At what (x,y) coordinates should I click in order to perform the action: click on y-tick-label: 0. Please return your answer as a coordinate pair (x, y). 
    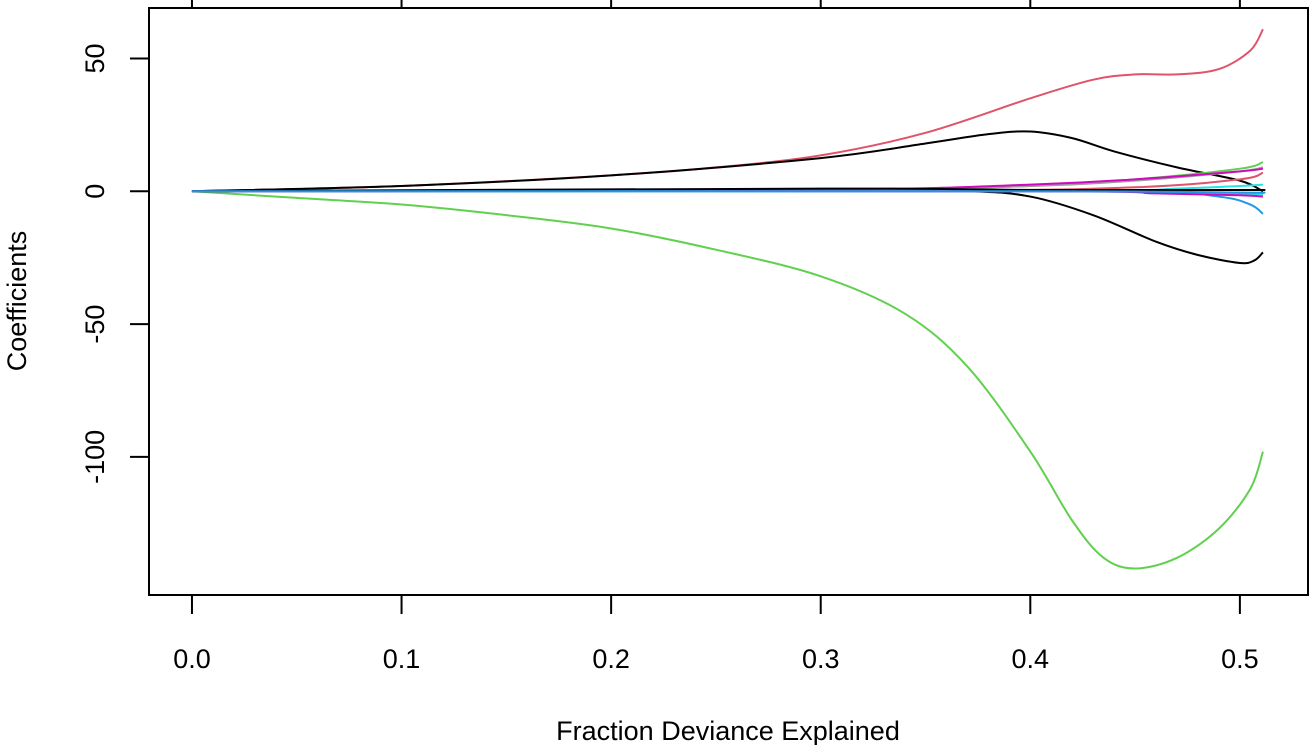
    Looking at the image, I should click on (95, 191).